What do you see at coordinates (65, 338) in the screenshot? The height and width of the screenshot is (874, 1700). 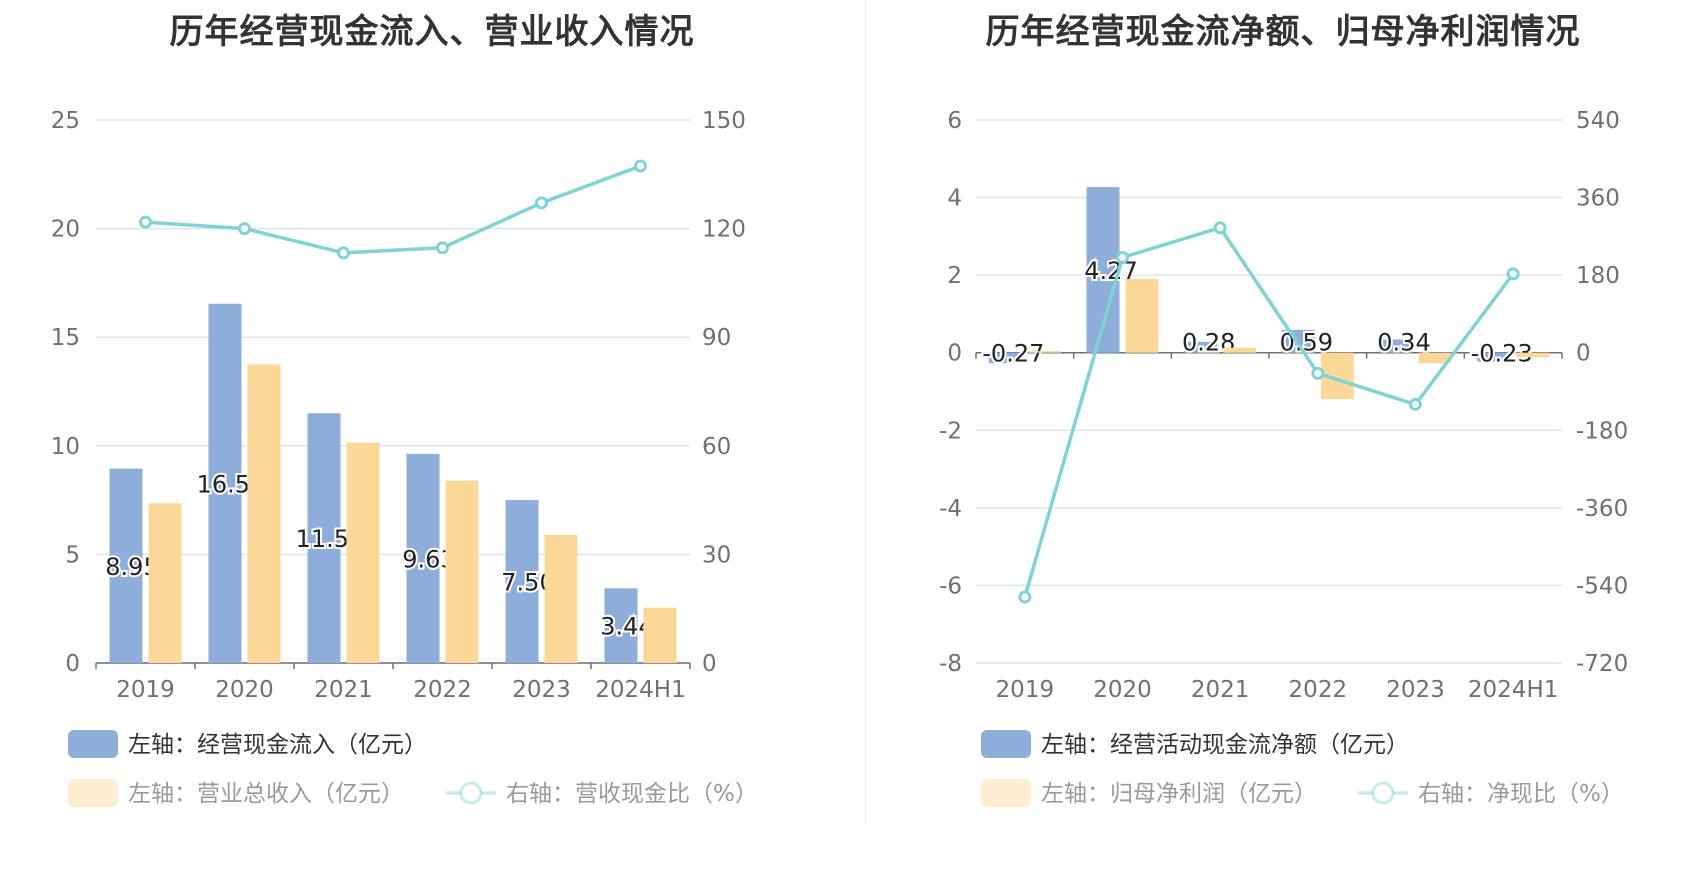 I see `y-left-tick-label: 15` at bounding box center [65, 338].